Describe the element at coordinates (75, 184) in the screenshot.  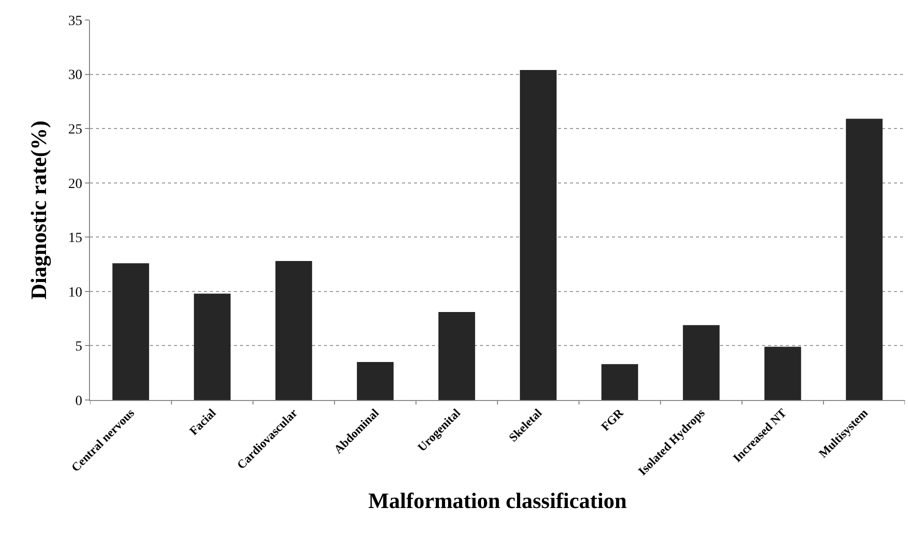
I see `y-tick-label: 20` at that location.